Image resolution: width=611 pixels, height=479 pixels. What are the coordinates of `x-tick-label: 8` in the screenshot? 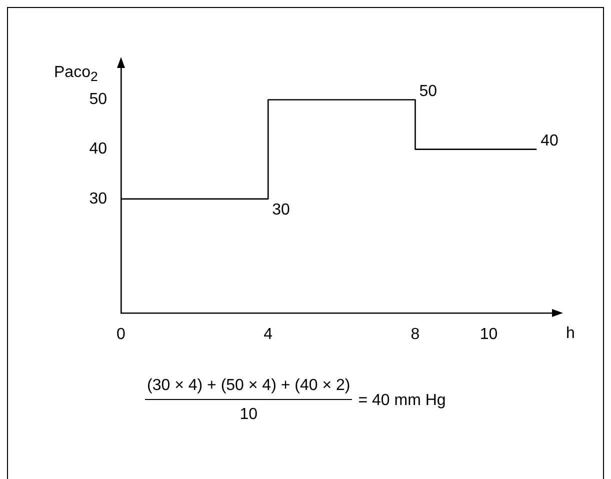 It's located at (415, 335).